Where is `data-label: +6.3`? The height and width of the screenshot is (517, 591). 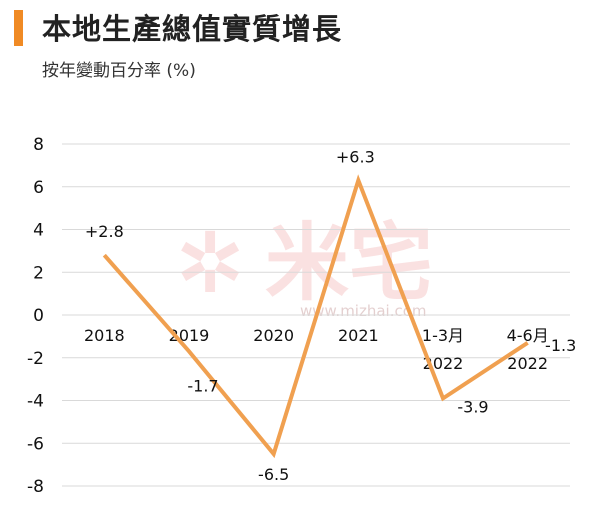 data-label: +6.3 is located at coordinates (355, 156).